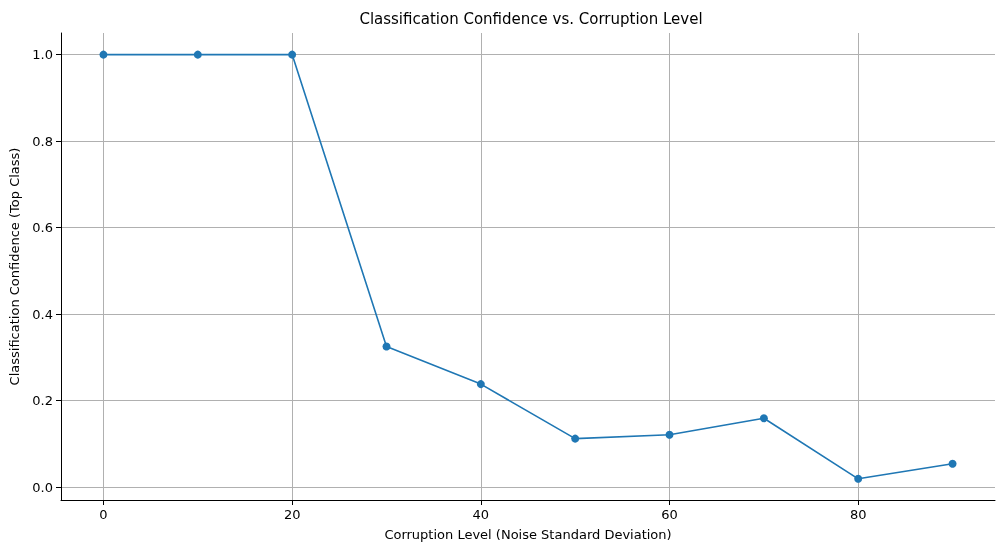  What do you see at coordinates (42, 228) in the screenshot?
I see `y-tick-label: 0.6` at bounding box center [42, 228].